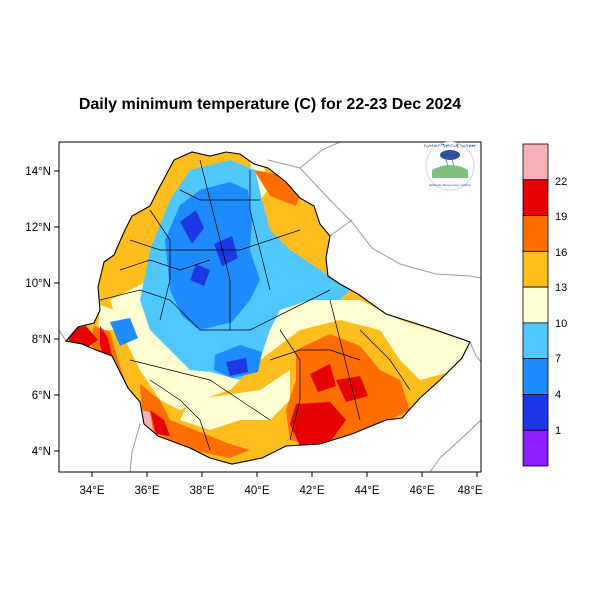 The image size is (600, 600). I want to click on colorbar-label: 4, so click(558, 395).